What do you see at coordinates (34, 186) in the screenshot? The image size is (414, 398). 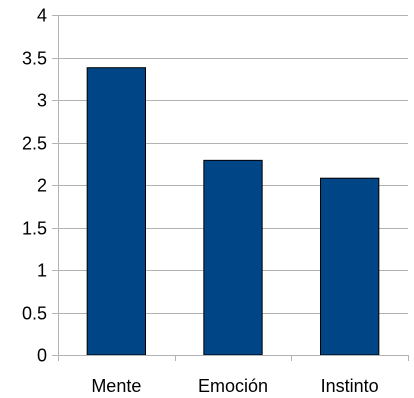 I see `y-axis-tick-labels: 0 0.5 1 1.5 2 2.5 3 3.5 4` at bounding box center [34, 186].